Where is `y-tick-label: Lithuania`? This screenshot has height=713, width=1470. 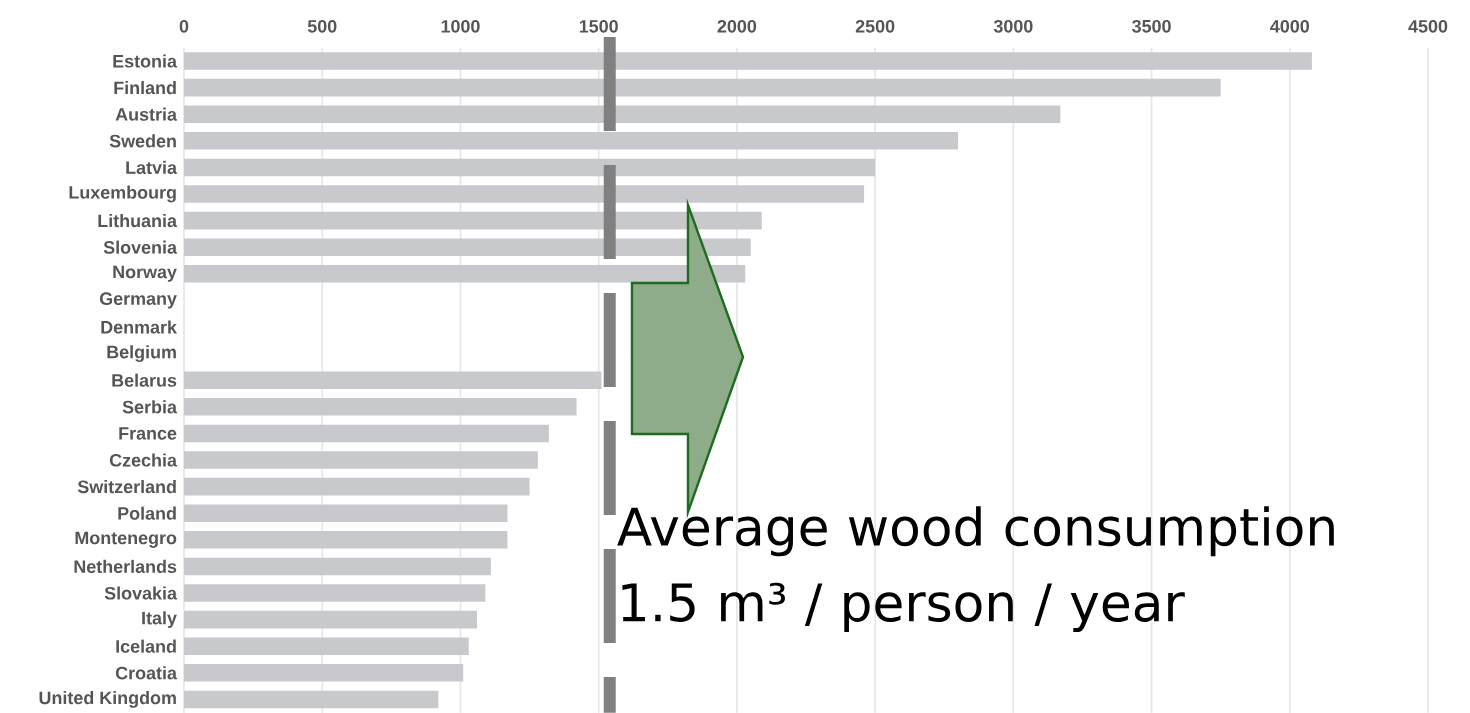
y-tick-label: Lithuania is located at coordinates (138, 221).